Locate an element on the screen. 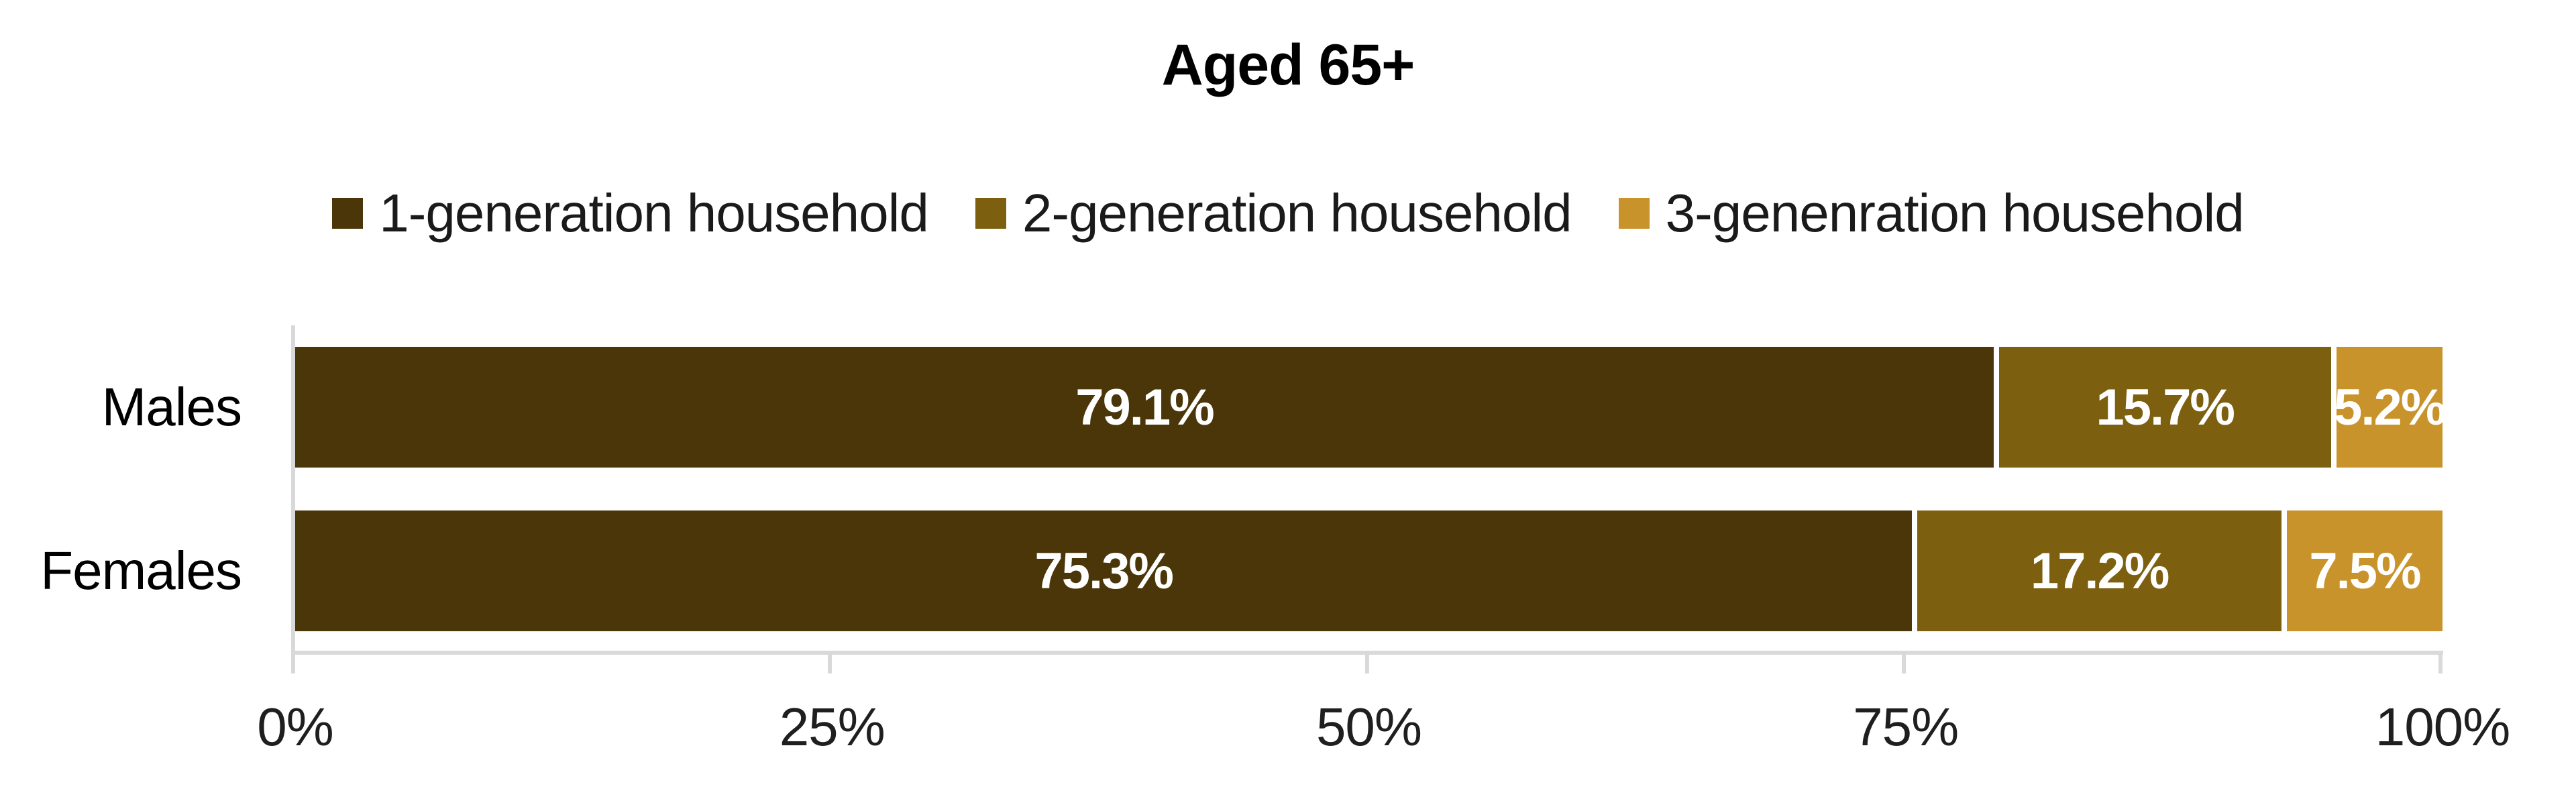 Image resolution: width=2576 pixels, height=807 pixels. legend-label: 2-generation household is located at coordinates (1297, 213).